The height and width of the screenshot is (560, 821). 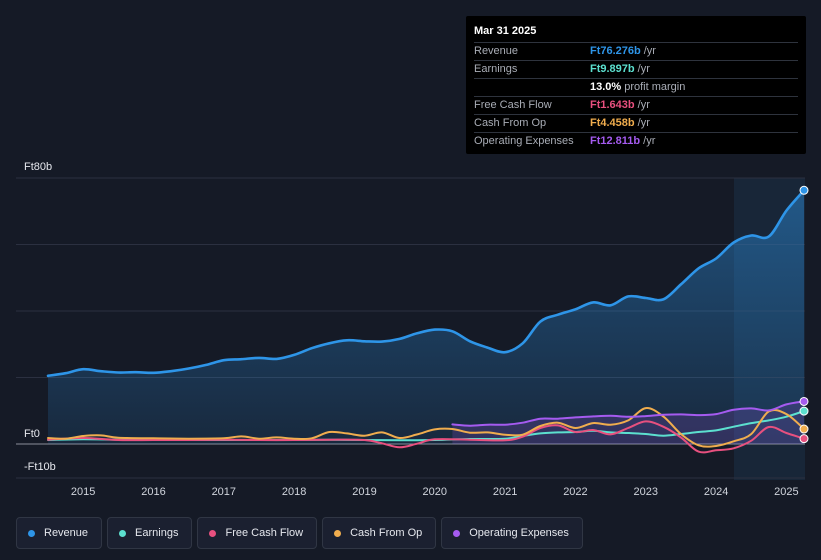 What do you see at coordinates (153, 492) in the screenshot?
I see `x-tick-label: 2016` at bounding box center [153, 492].